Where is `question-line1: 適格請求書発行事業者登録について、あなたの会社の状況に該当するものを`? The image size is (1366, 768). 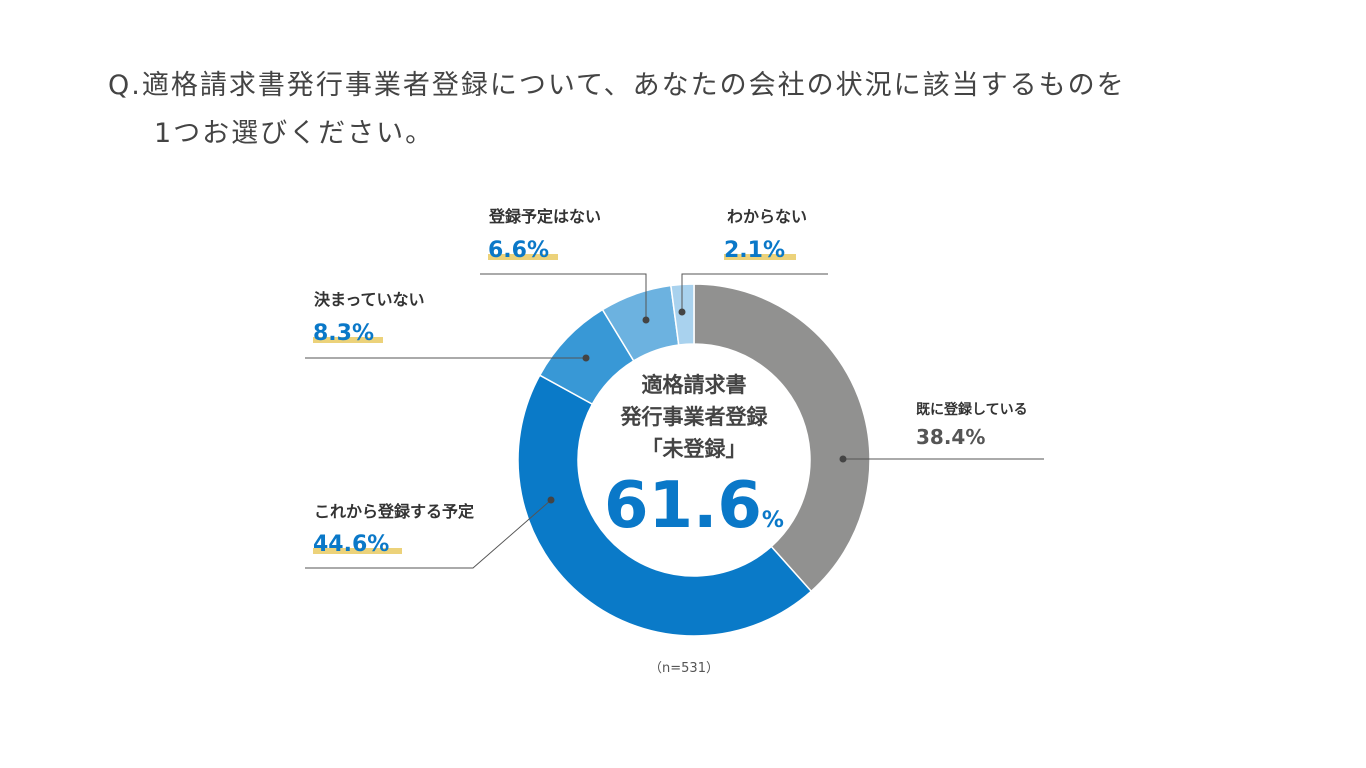
question-line1: 適格請求書発行事業者登録について、あなたの会社の状況に該当するものを is located at coordinates (633, 85).